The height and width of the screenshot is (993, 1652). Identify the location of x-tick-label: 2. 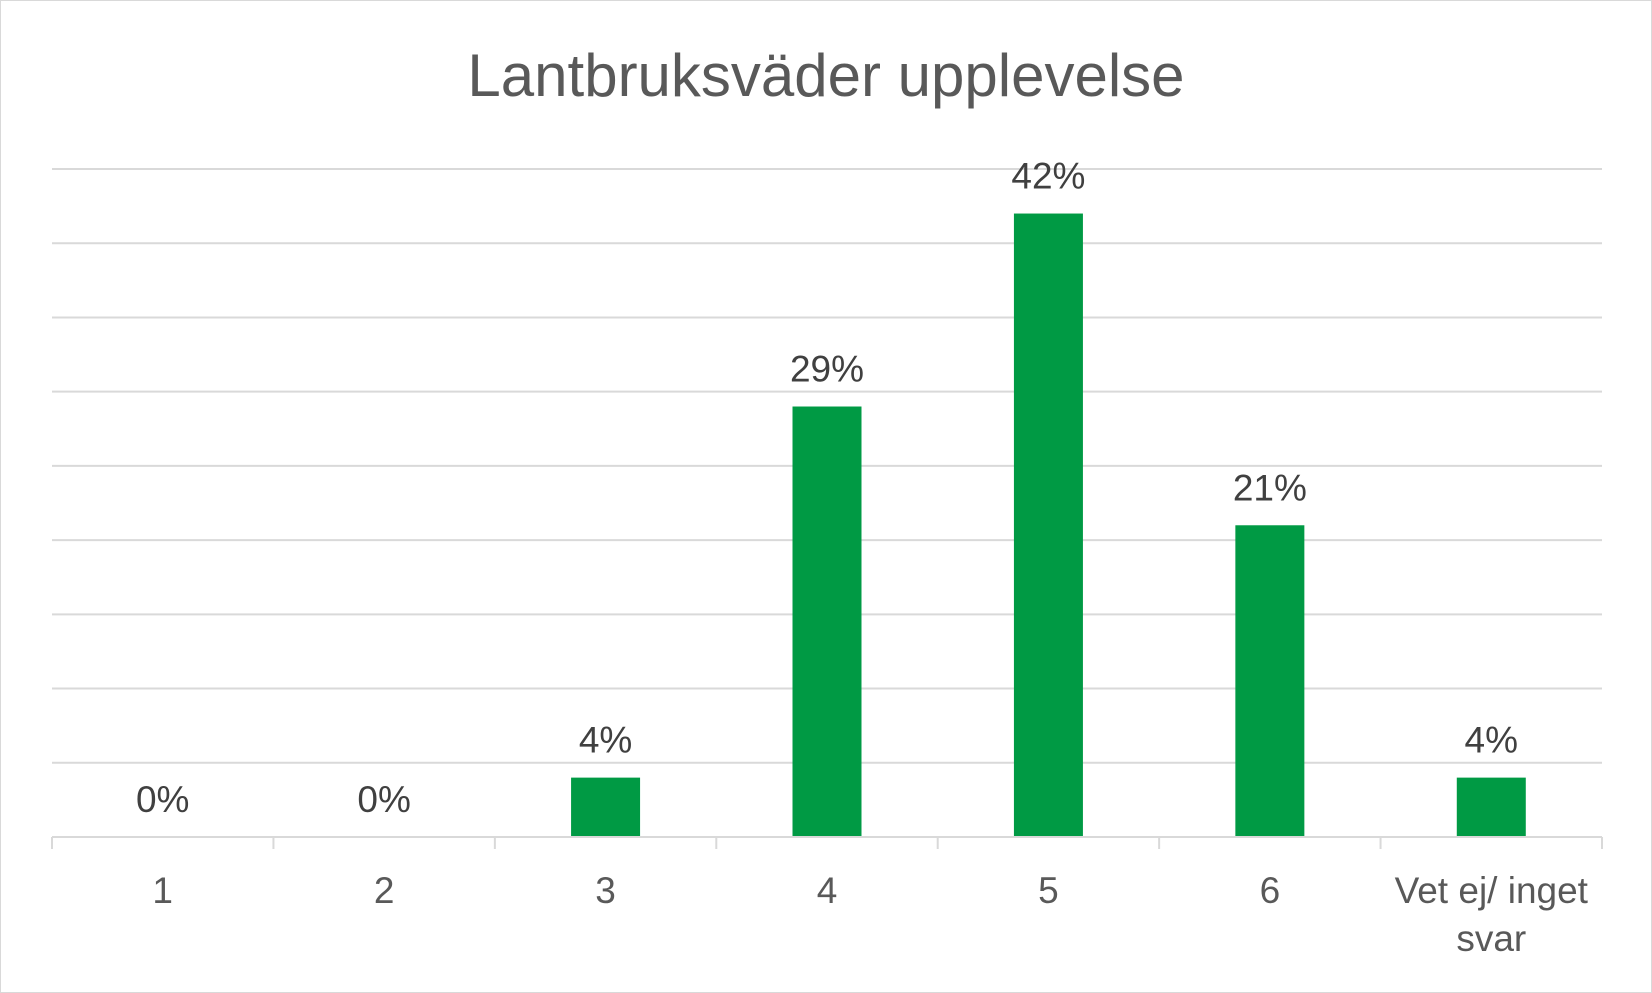
(384, 890).